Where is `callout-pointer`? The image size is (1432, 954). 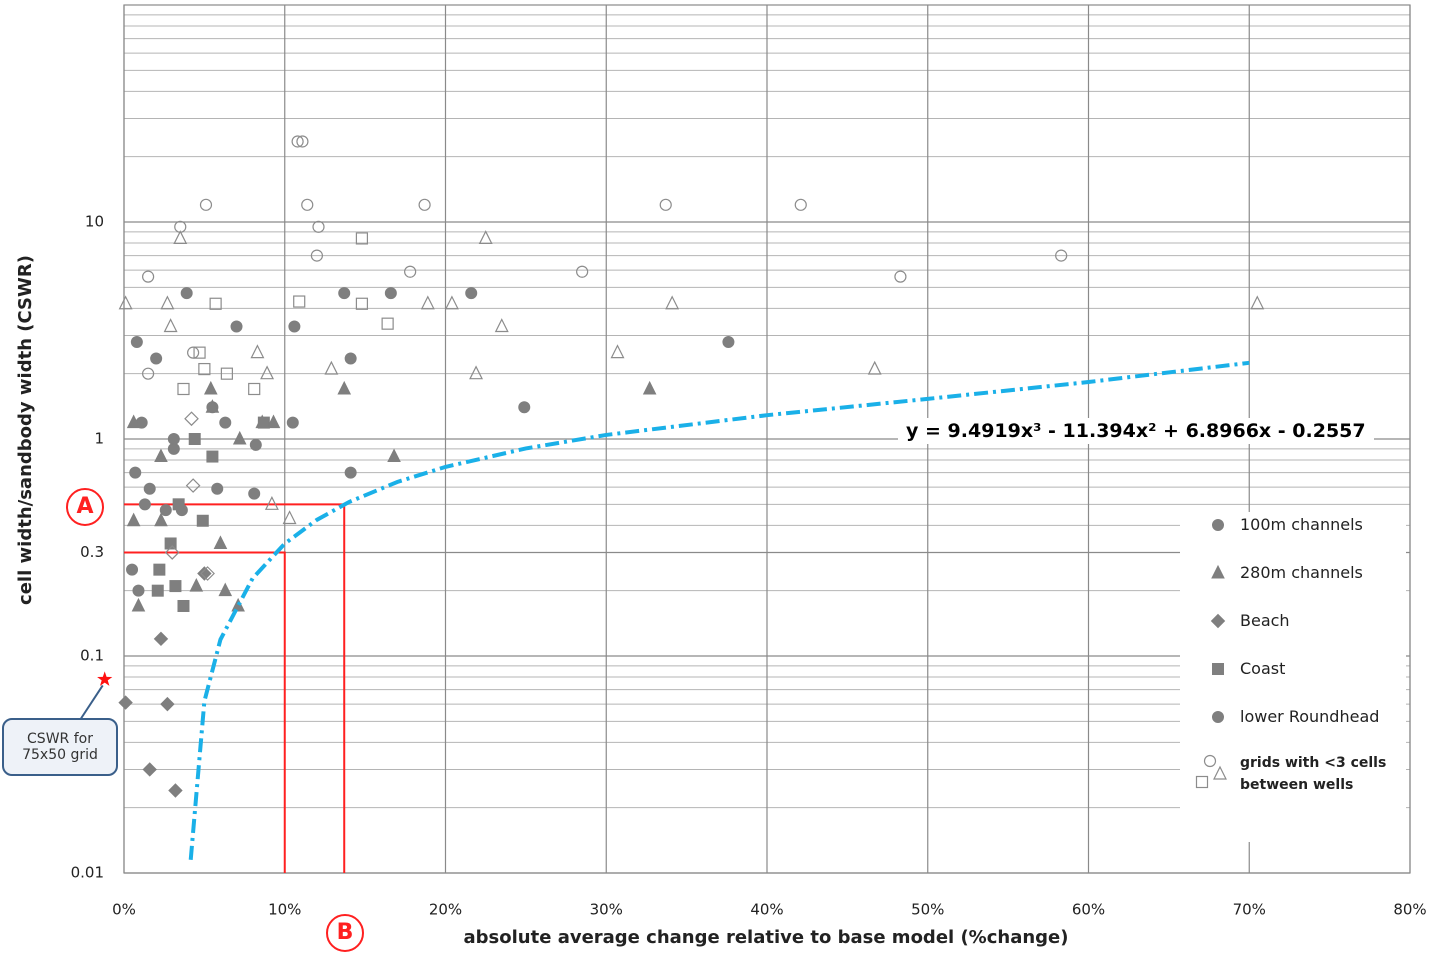
callout-pointer is located at coordinates (91, 702).